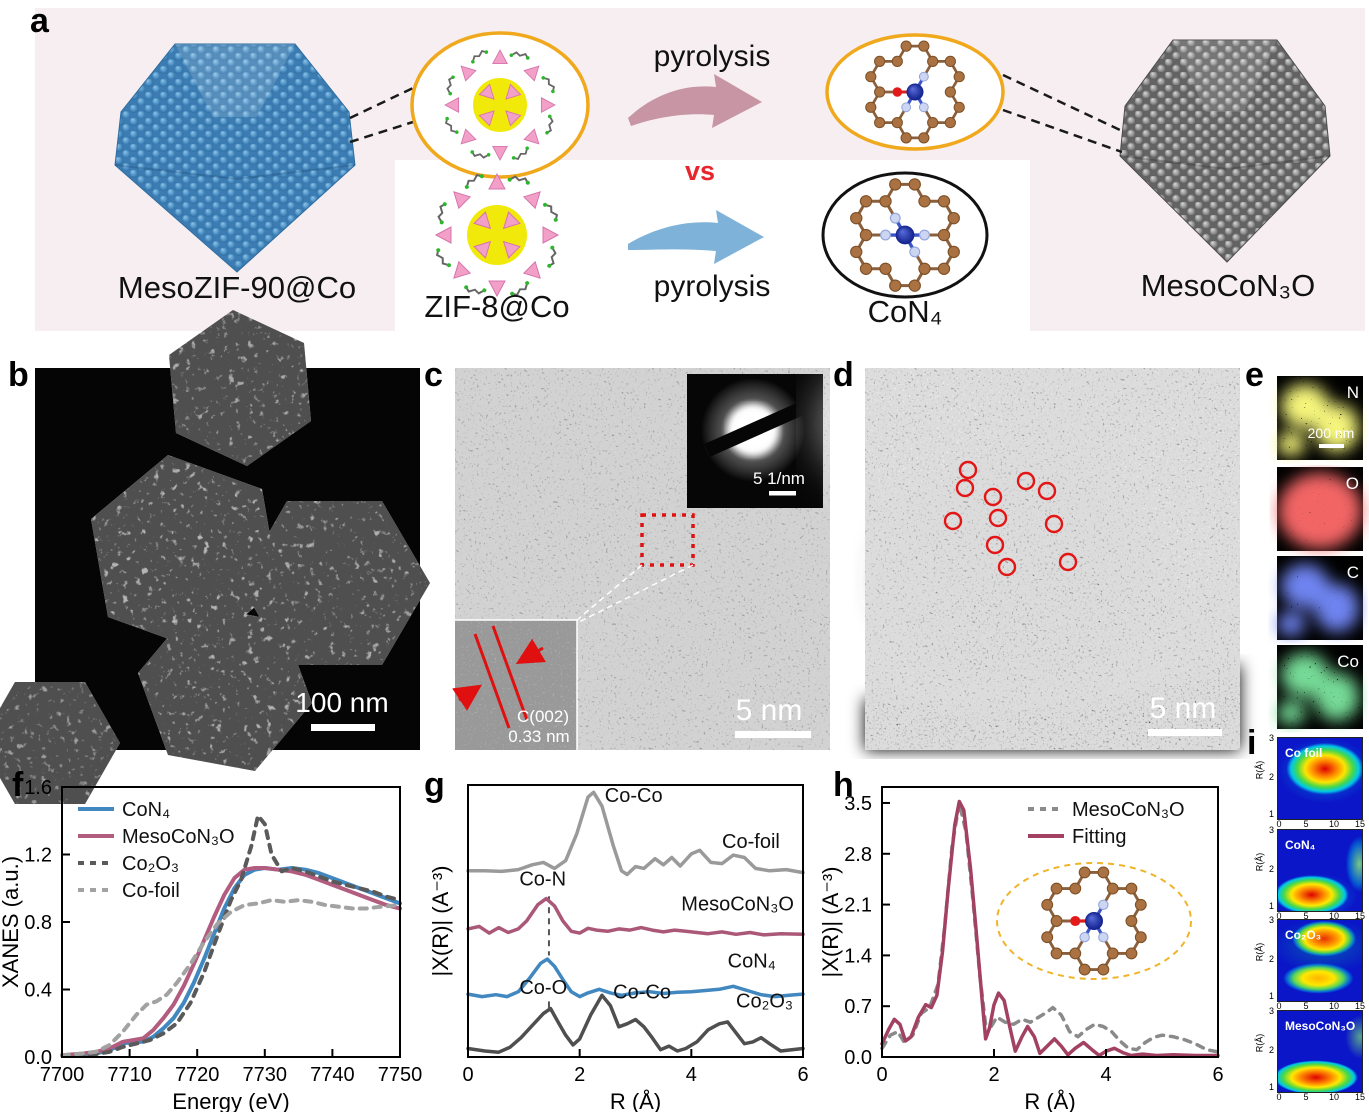  What do you see at coordinates (543, 988) in the screenshot?
I see `svg-text: Co-O` at bounding box center [543, 988].